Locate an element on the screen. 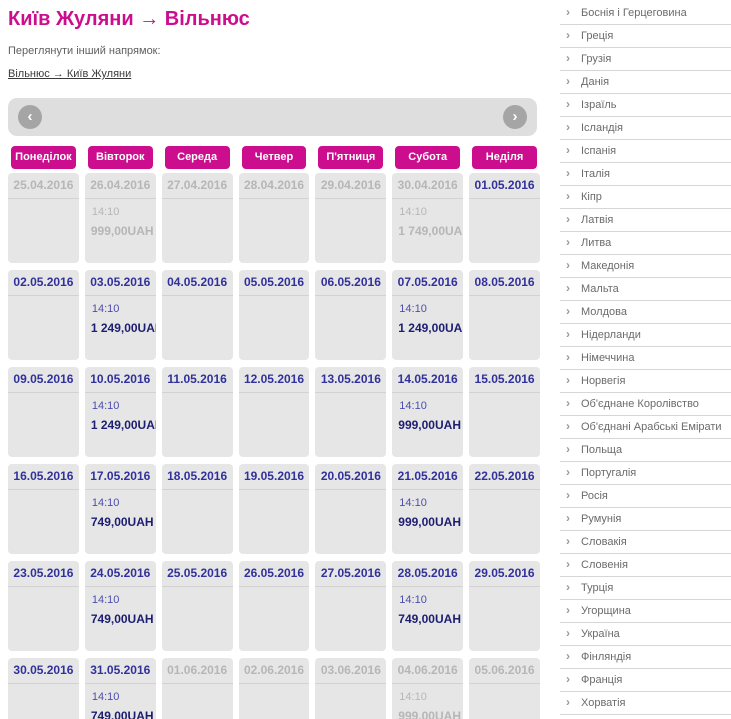  sidebar-country-link: › Хорватія is located at coordinates (645, 703).